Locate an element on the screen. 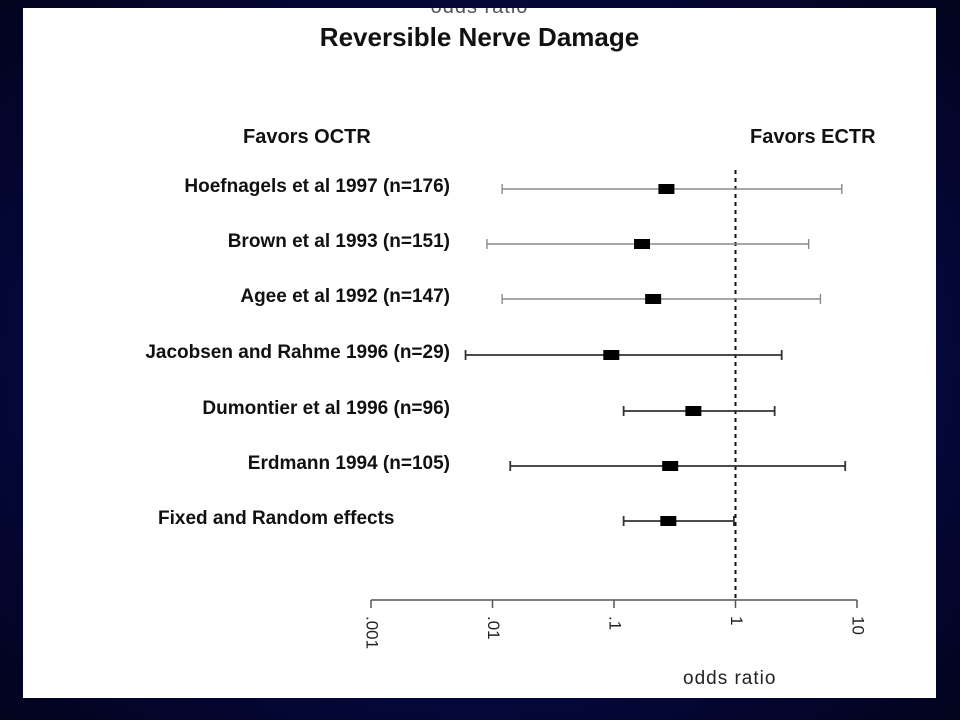  x-tick-label: .01 is located at coordinates (493, 628).